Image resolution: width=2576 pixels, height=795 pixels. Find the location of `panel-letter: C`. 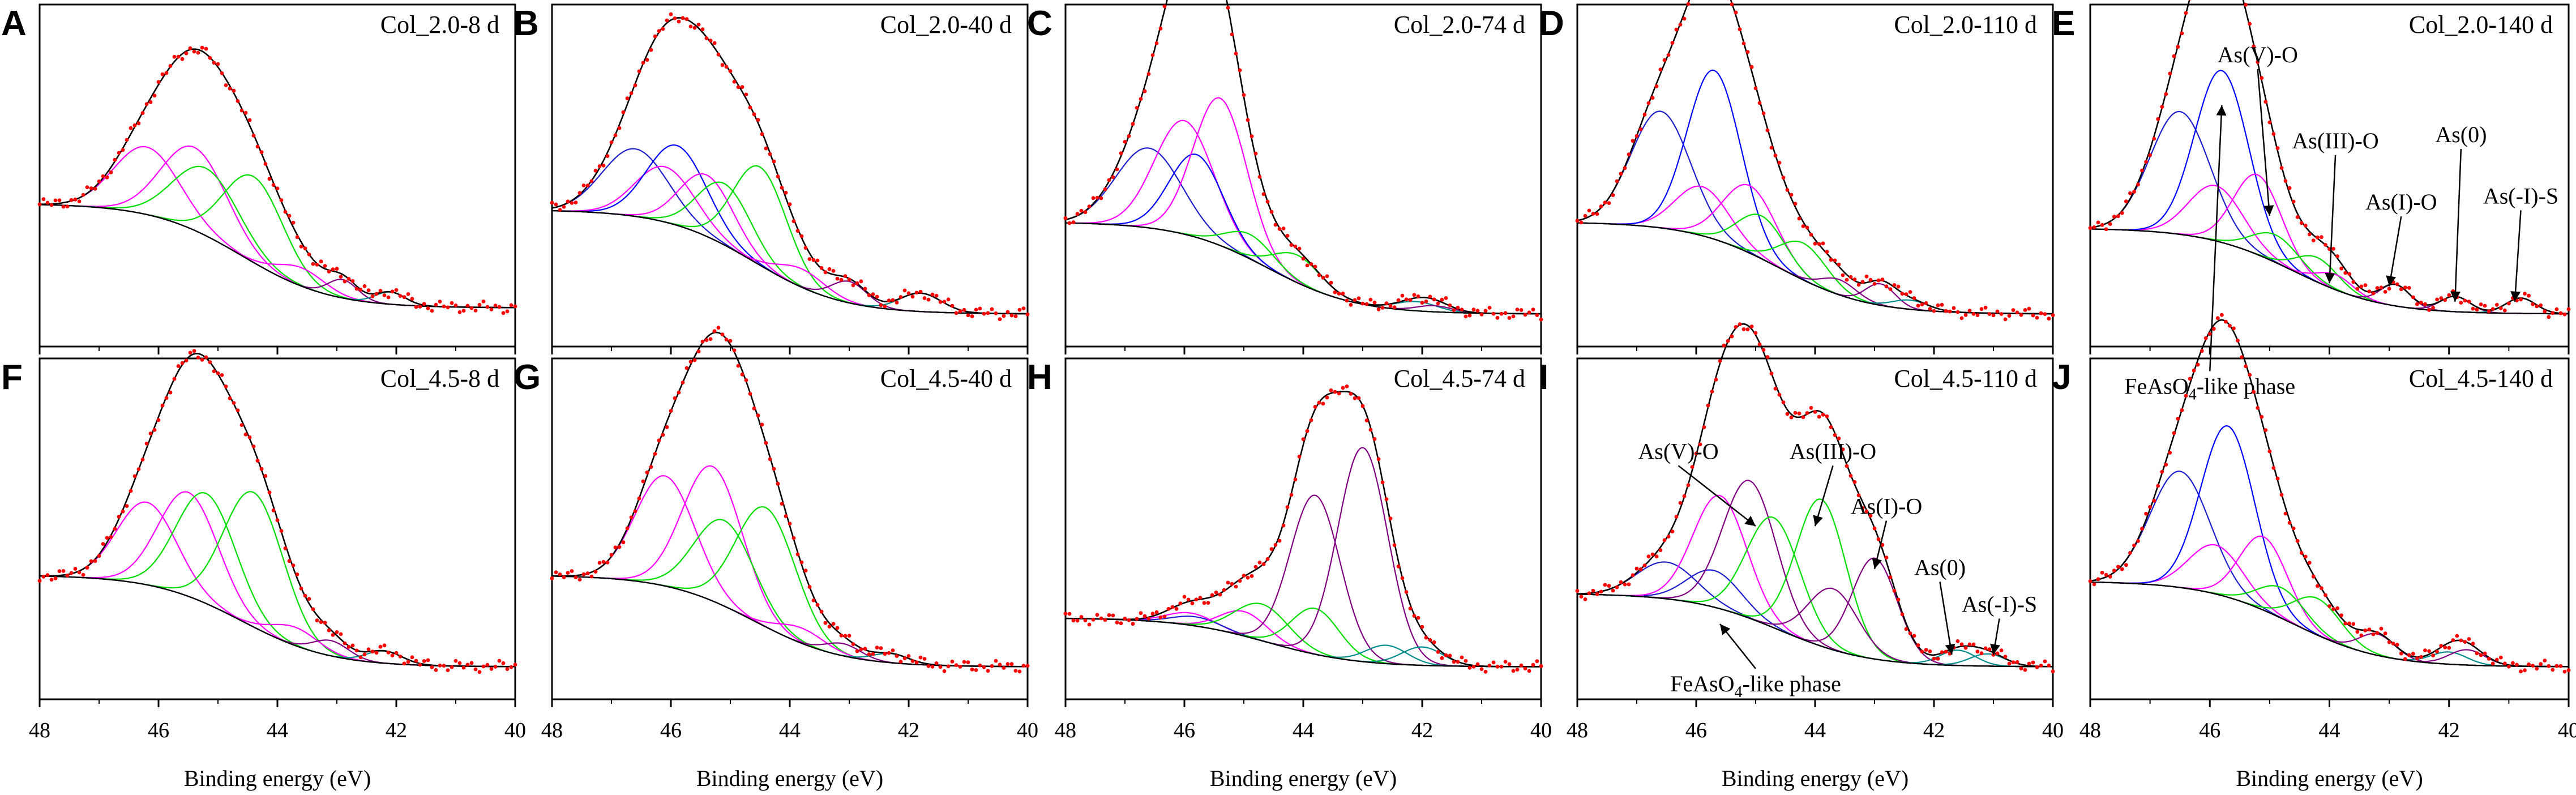

panel-letter: C is located at coordinates (1039, 23).